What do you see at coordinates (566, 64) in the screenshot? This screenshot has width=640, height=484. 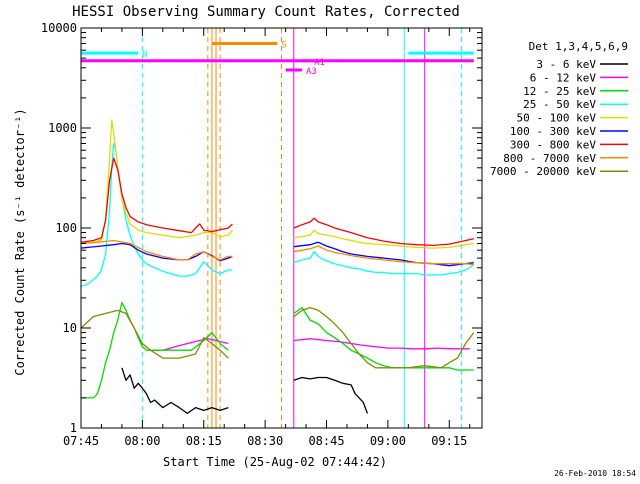 I see `legend-label-0: 3 - 6 keV` at bounding box center [566, 64].